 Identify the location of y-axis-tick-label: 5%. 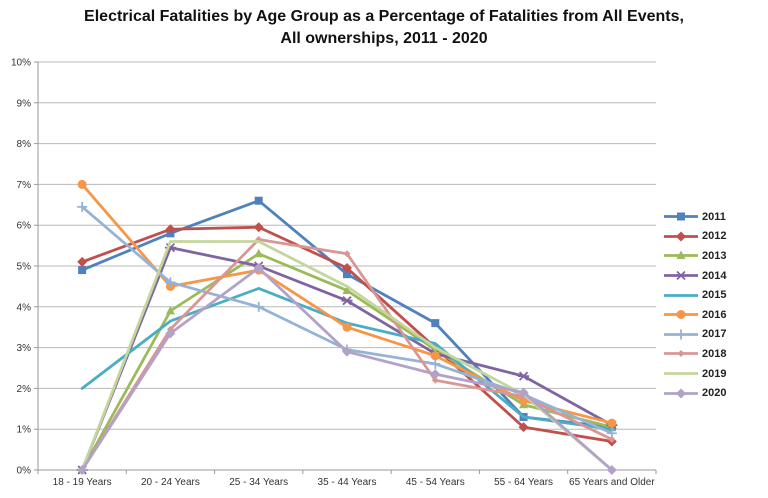
(24, 267).